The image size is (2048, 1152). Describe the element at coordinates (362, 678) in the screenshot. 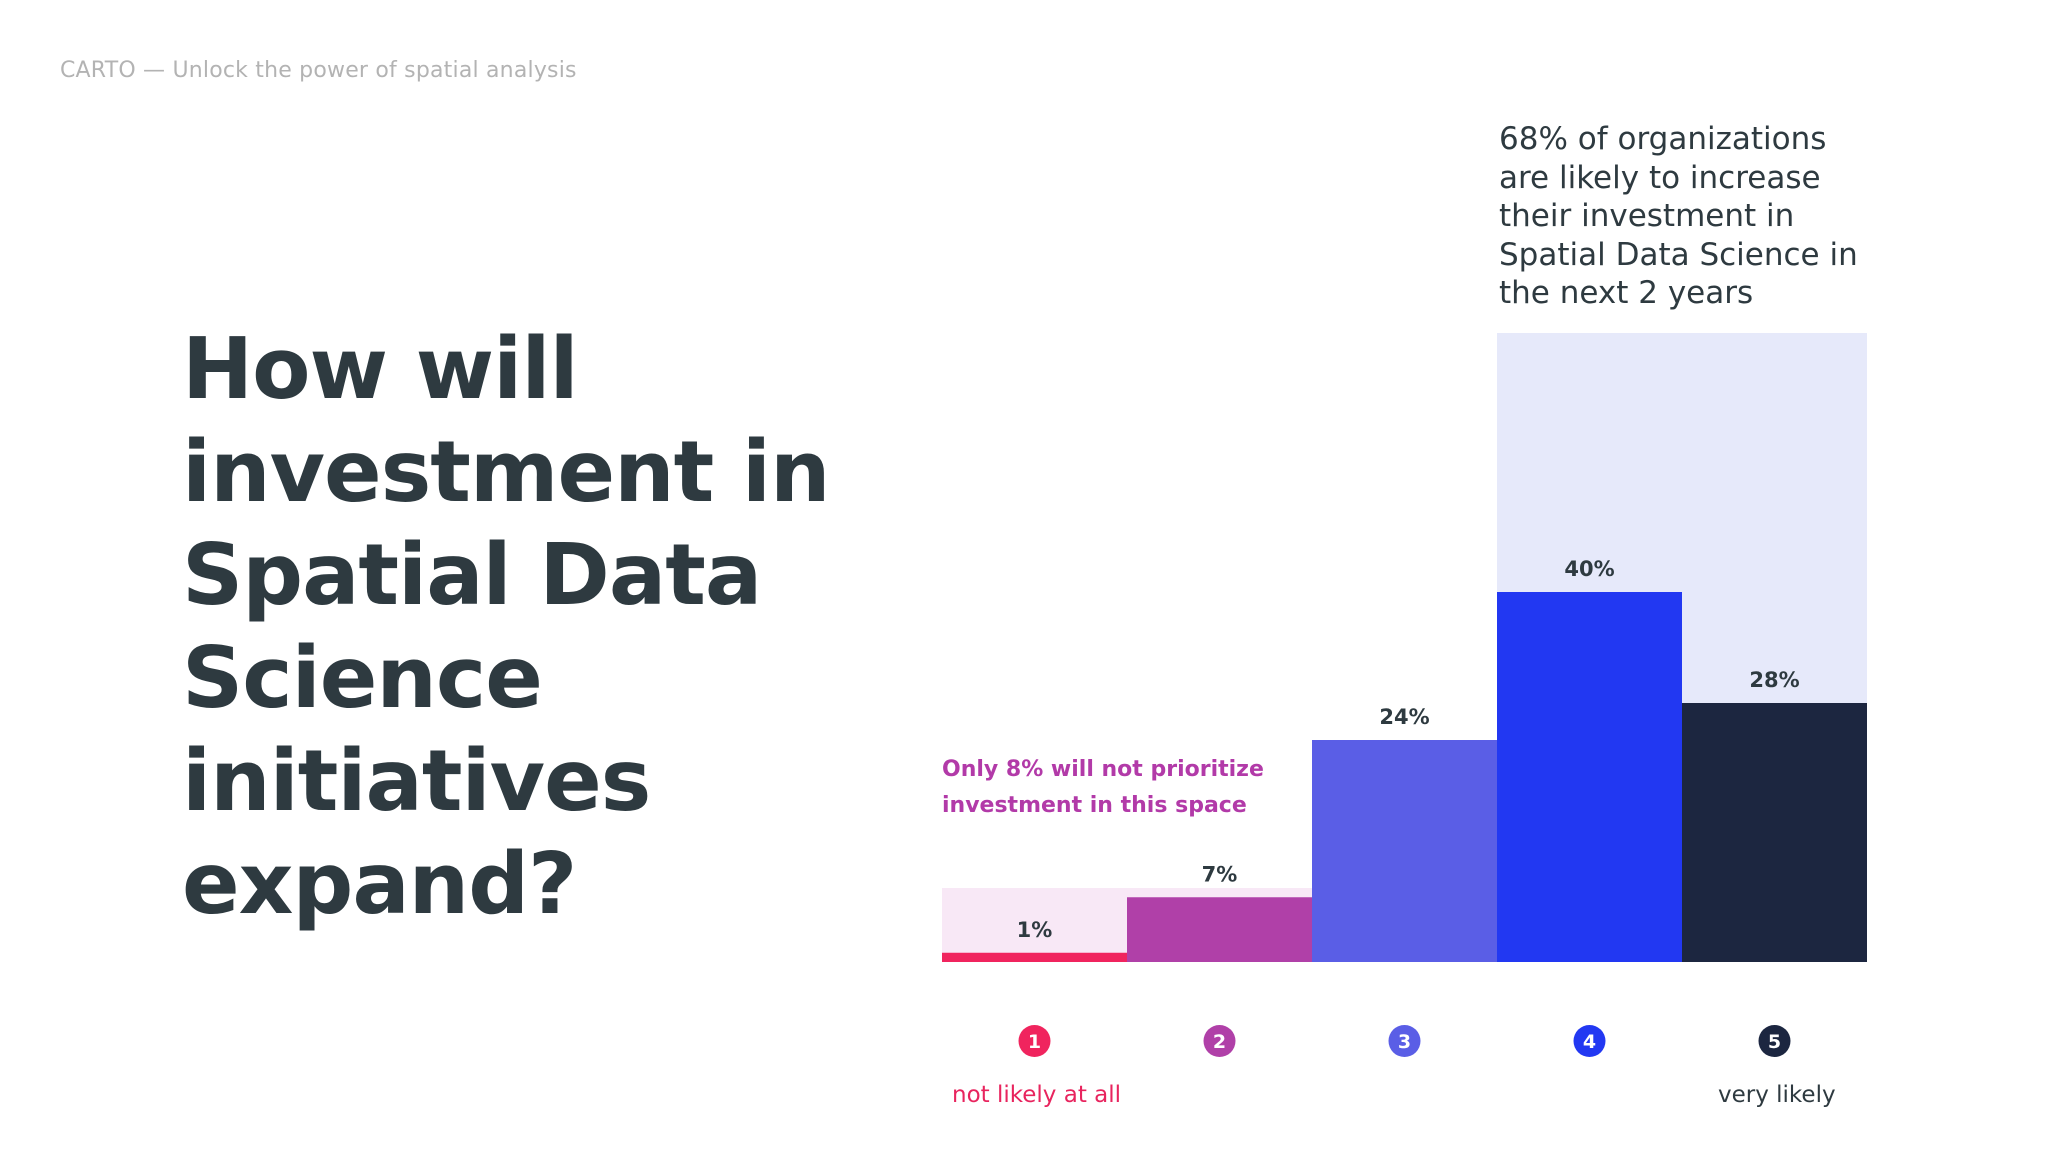

I see `title-line: Science` at that location.